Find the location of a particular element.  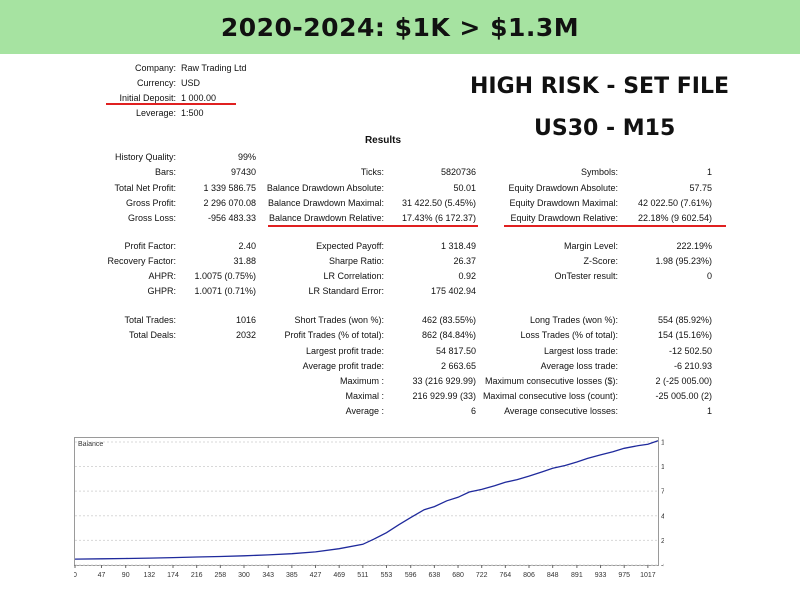

stat-label: LR Correlation: is located at coordinates (353, 276).